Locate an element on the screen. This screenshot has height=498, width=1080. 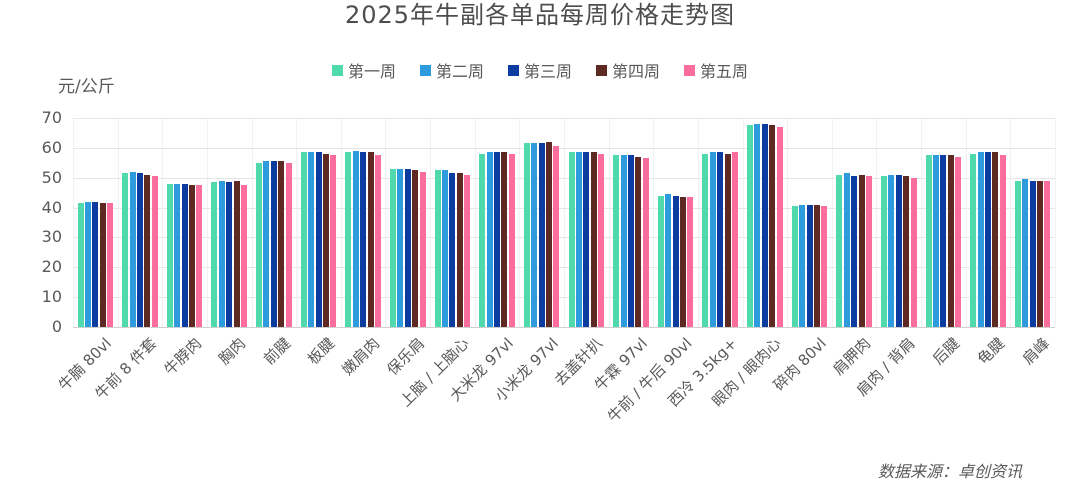
legend-label: 第四周 is located at coordinates (636, 71).